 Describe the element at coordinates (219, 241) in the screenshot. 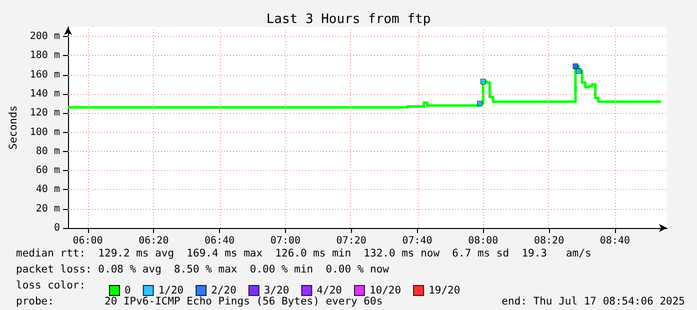

I see `x-tick-label: 06:40` at that location.